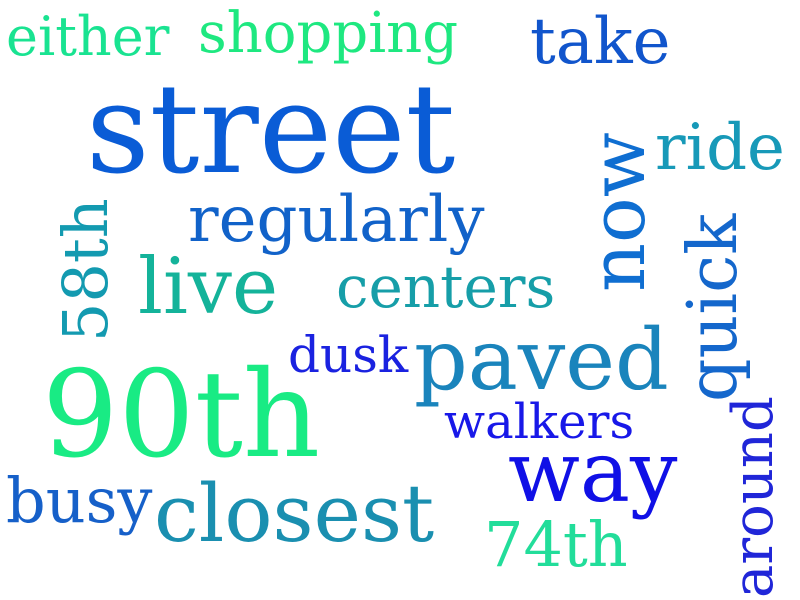  Describe the element at coordinates (328, 33) in the screenshot. I see `word-shopping: shopping` at that location.